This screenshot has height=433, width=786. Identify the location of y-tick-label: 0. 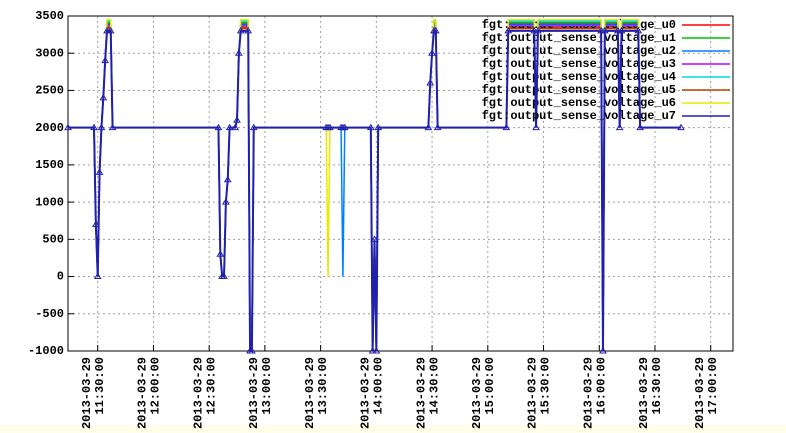
(60, 277).